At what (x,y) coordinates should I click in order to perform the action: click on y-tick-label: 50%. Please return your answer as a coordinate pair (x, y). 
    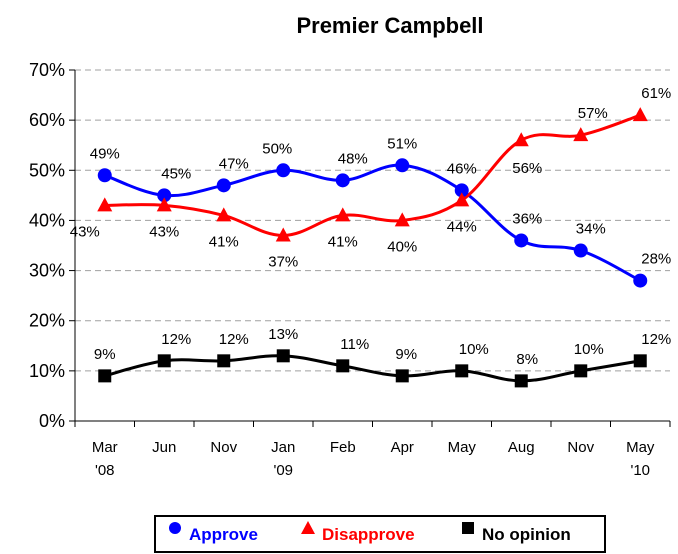
    Looking at the image, I should click on (47, 170).